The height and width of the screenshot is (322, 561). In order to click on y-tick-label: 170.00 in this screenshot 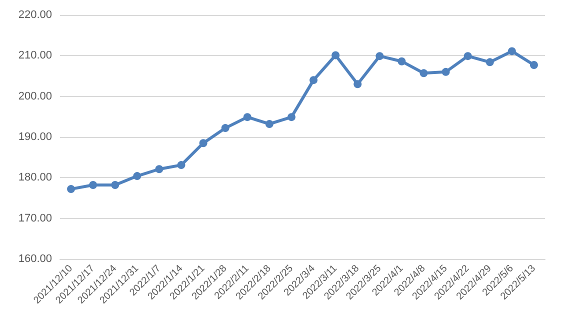, I will do `click(35, 218)`.